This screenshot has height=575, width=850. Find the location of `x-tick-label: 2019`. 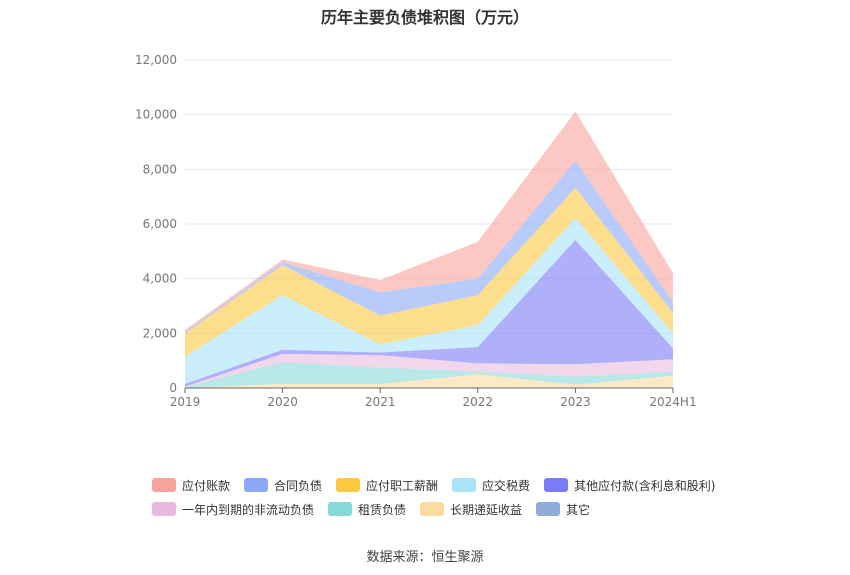

x-tick-label: 2019 is located at coordinates (185, 402).